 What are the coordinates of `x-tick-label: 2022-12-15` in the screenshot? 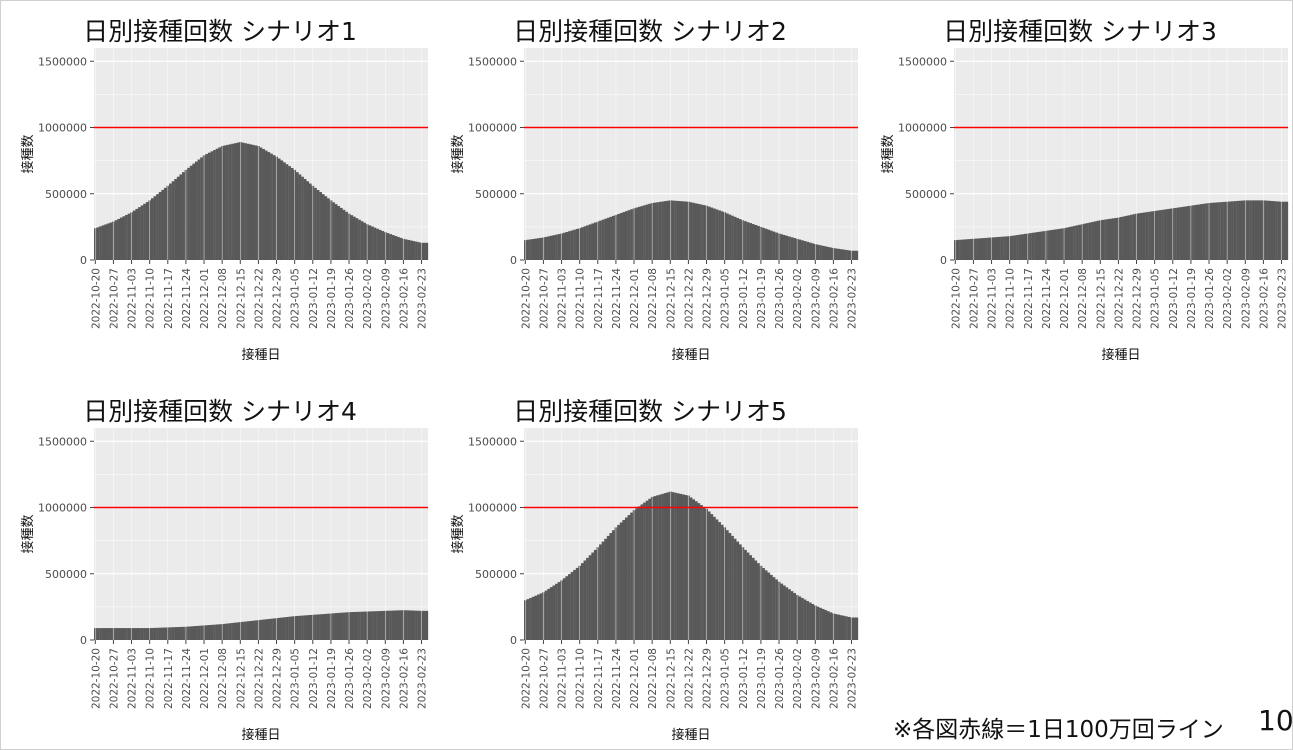 It's located at (241, 298).